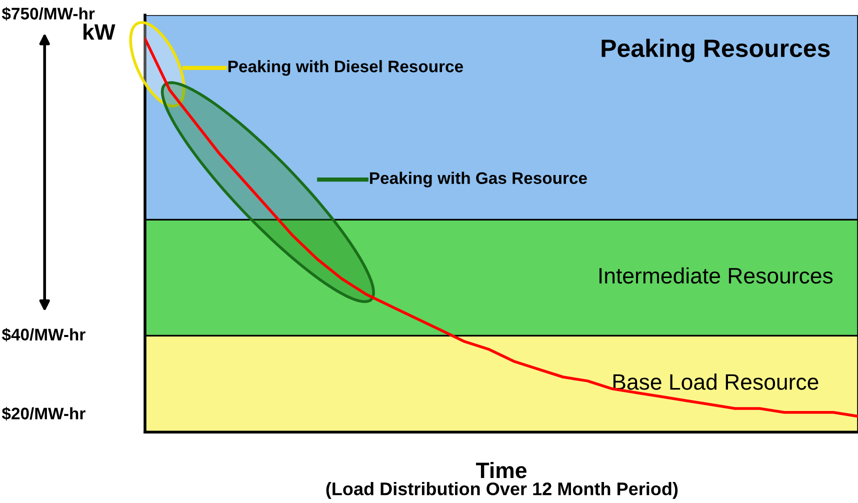  Describe the element at coordinates (100, 32) in the screenshot. I see `y-axis-title: kW` at that location.